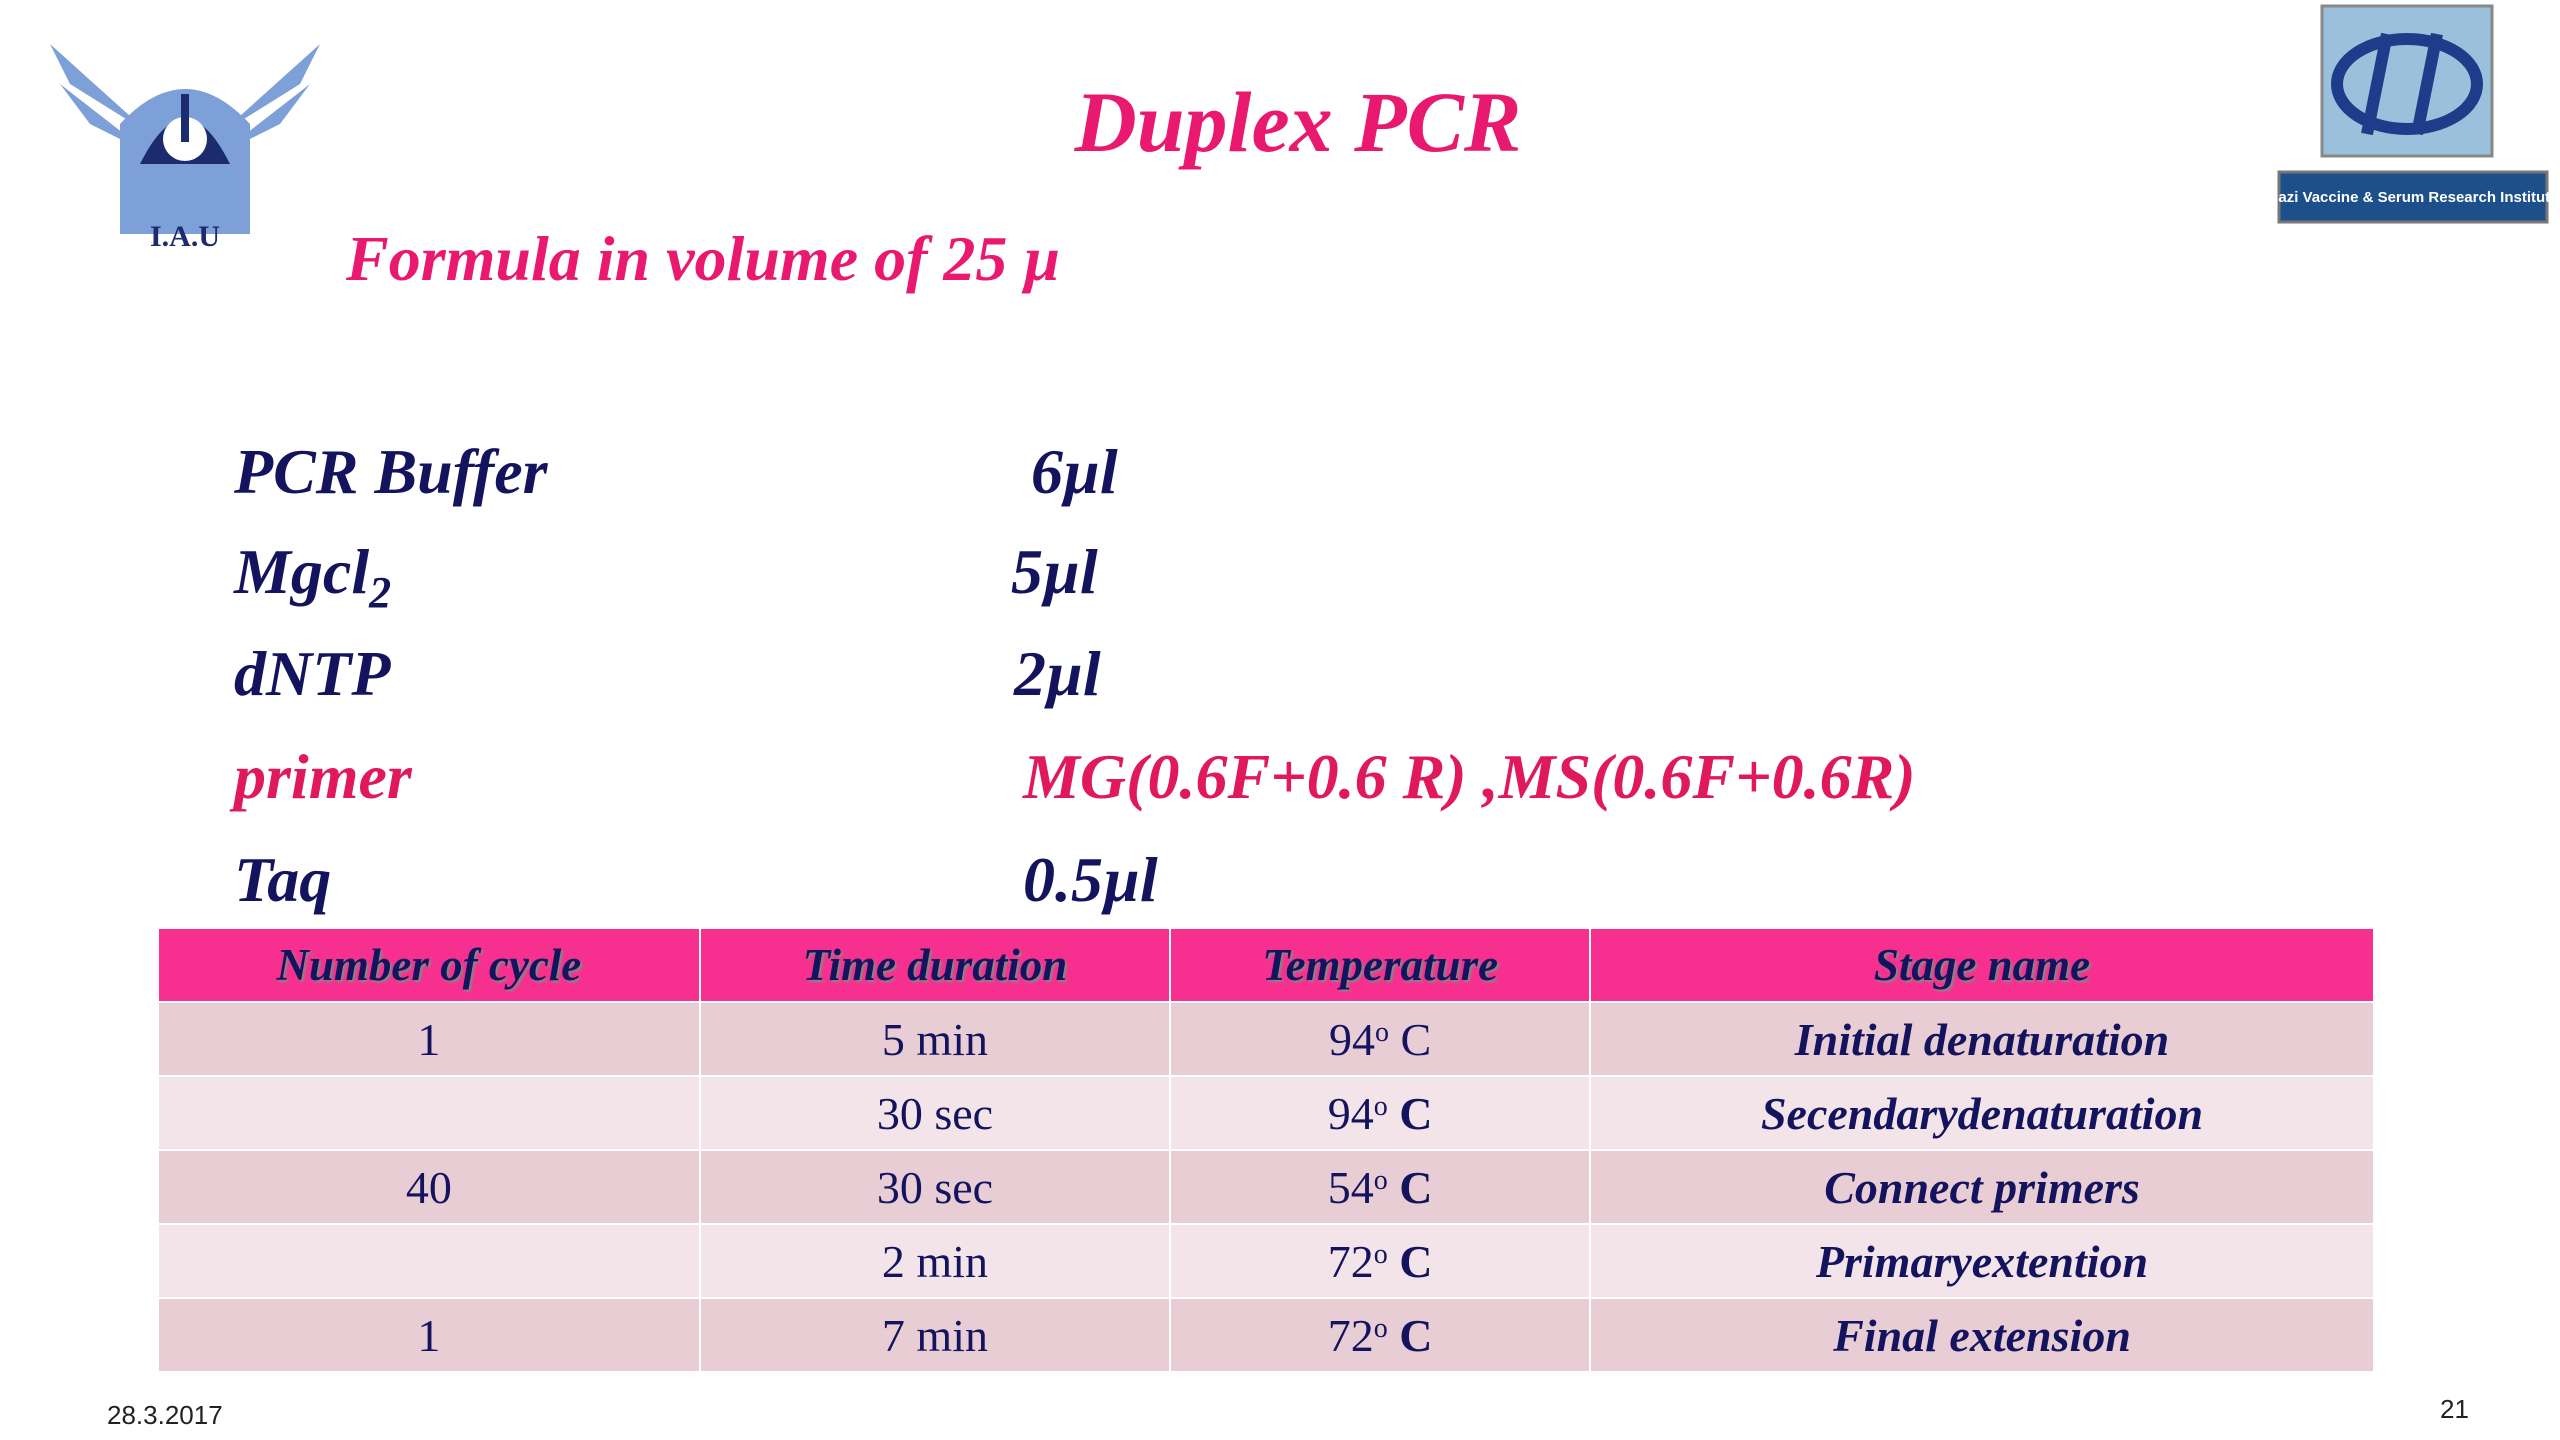 This screenshot has height=1440, width=2560. What do you see at coordinates (1054, 571) in the screenshot?
I see `reagent-amount: 5µl` at bounding box center [1054, 571].